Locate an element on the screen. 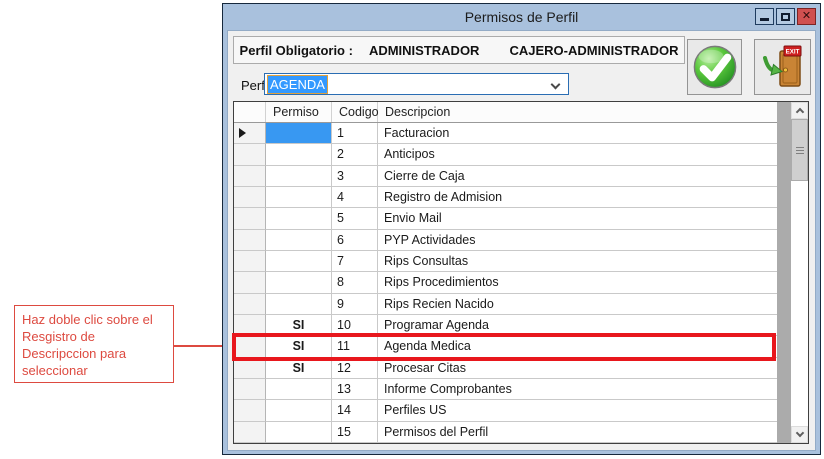  descripcion-cell: Anticipos is located at coordinates (577, 155).